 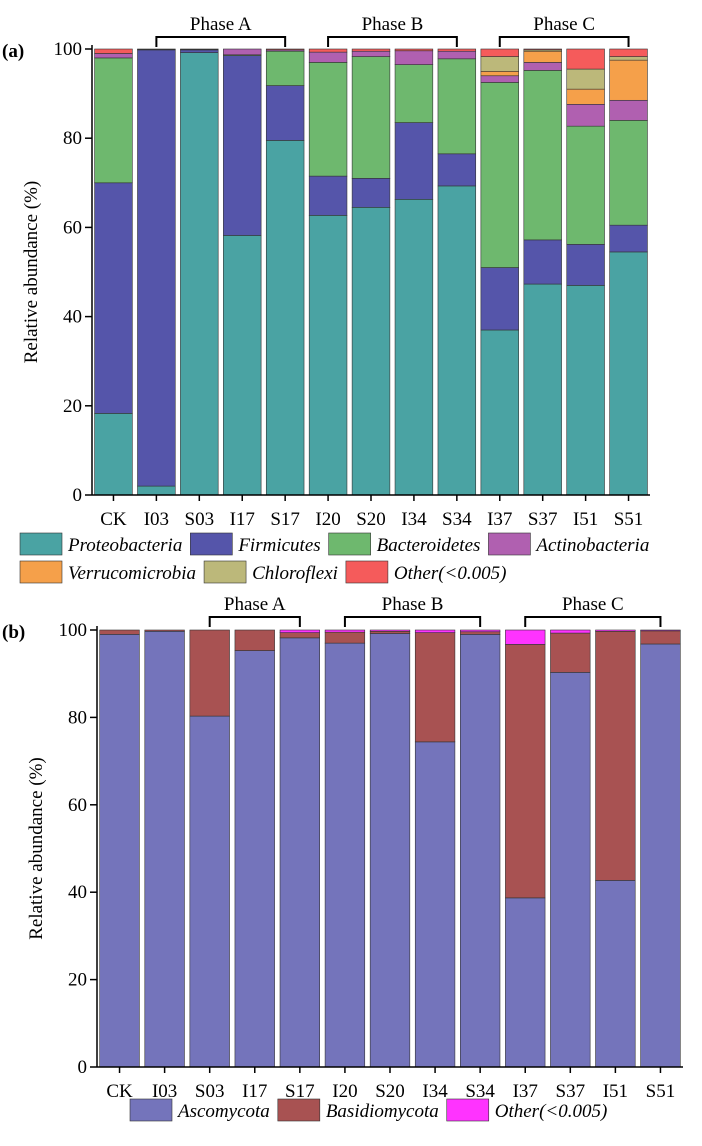 What do you see at coordinates (435, 1091) in the screenshot?
I see `x-tick-label: I34` at bounding box center [435, 1091].